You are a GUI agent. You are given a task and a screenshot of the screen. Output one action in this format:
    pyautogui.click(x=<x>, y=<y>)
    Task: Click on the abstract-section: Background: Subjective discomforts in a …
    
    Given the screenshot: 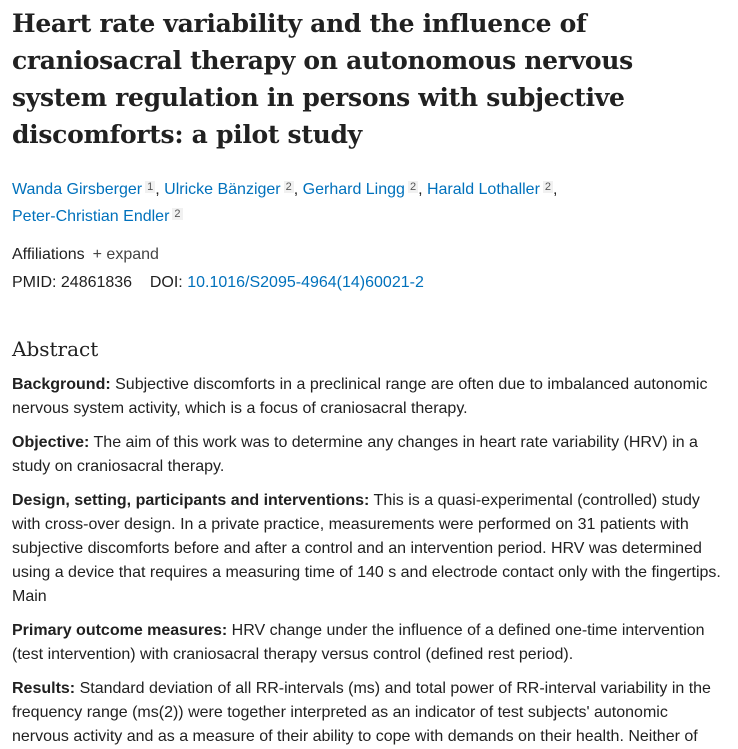 What is the action you would take?
    pyautogui.click(x=369, y=397)
    